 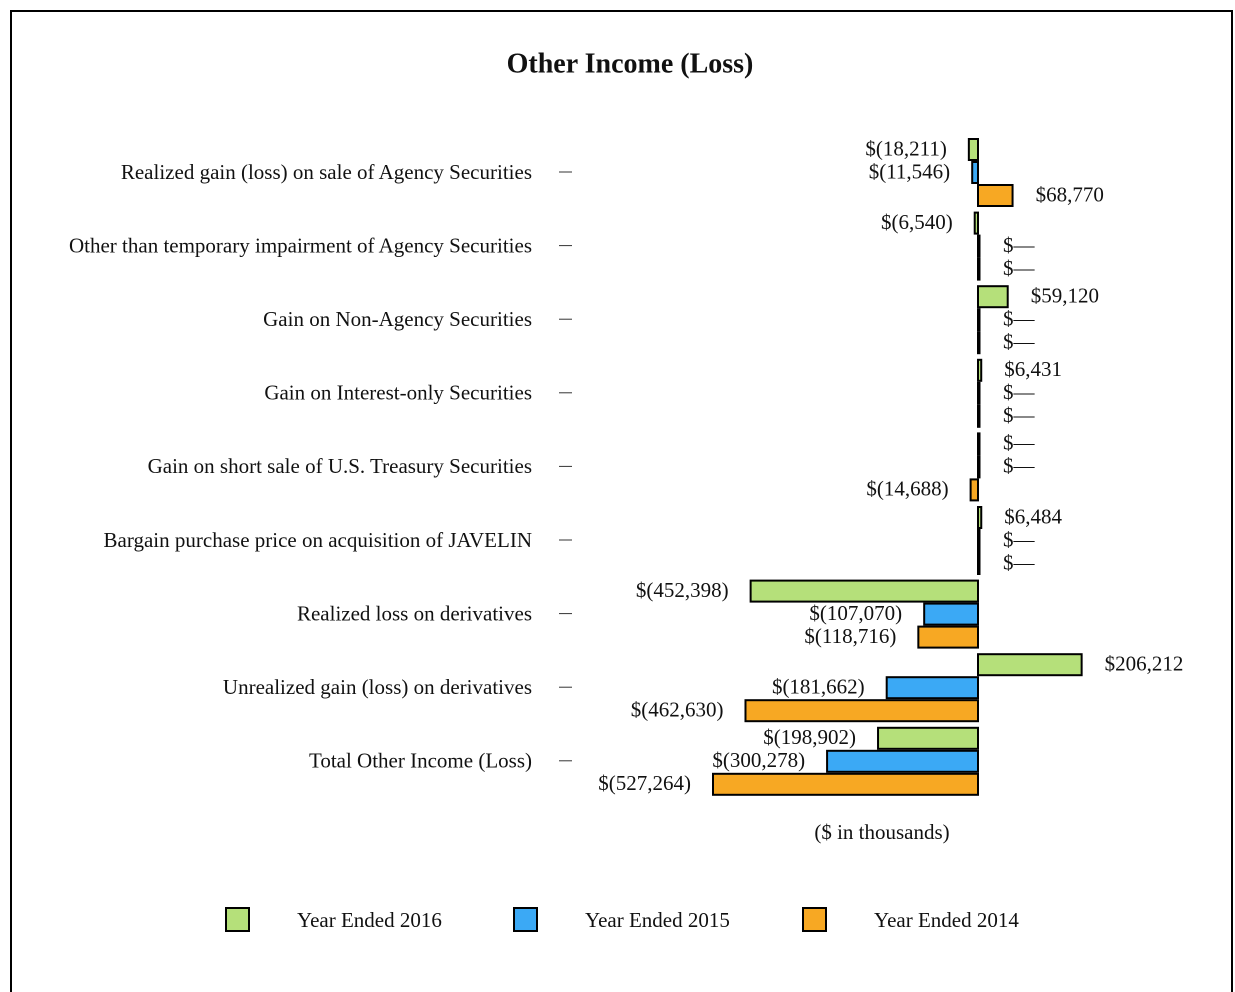 I want to click on value-label: $(452,398), so click(x=682, y=590).